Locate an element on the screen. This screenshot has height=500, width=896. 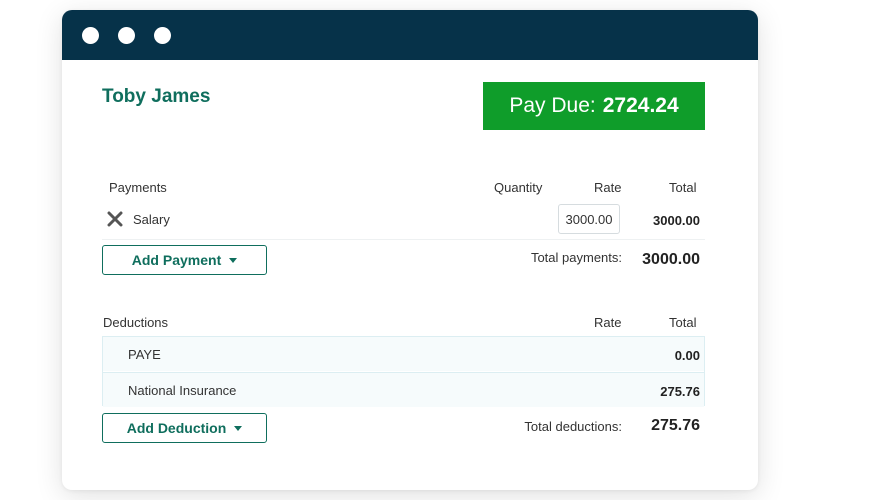
add-deduction-button: Add Deduction is located at coordinates (184, 428).